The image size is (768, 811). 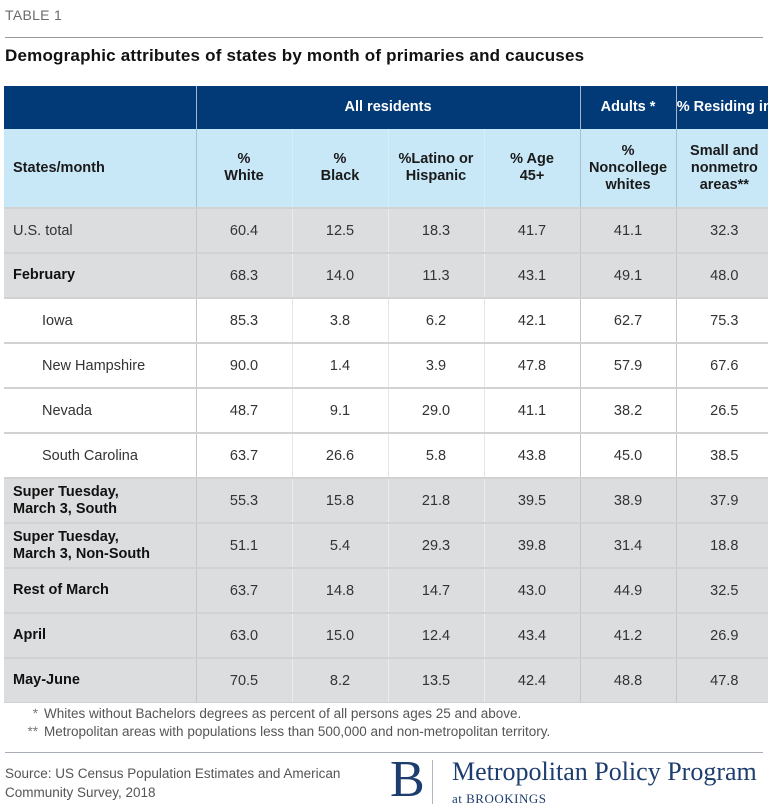 I want to click on cell-value: 5.8, so click(x=435, y=455).